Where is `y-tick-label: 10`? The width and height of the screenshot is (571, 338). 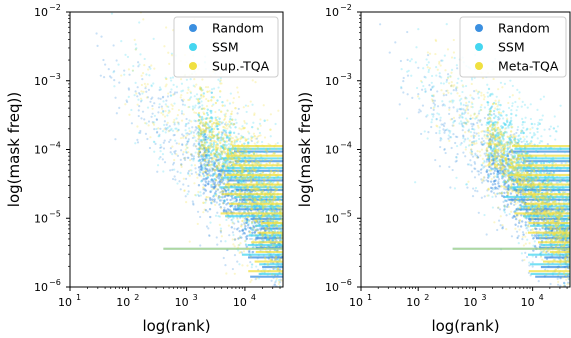
y-tick-label: 10 is located at coordinates (41, 150).